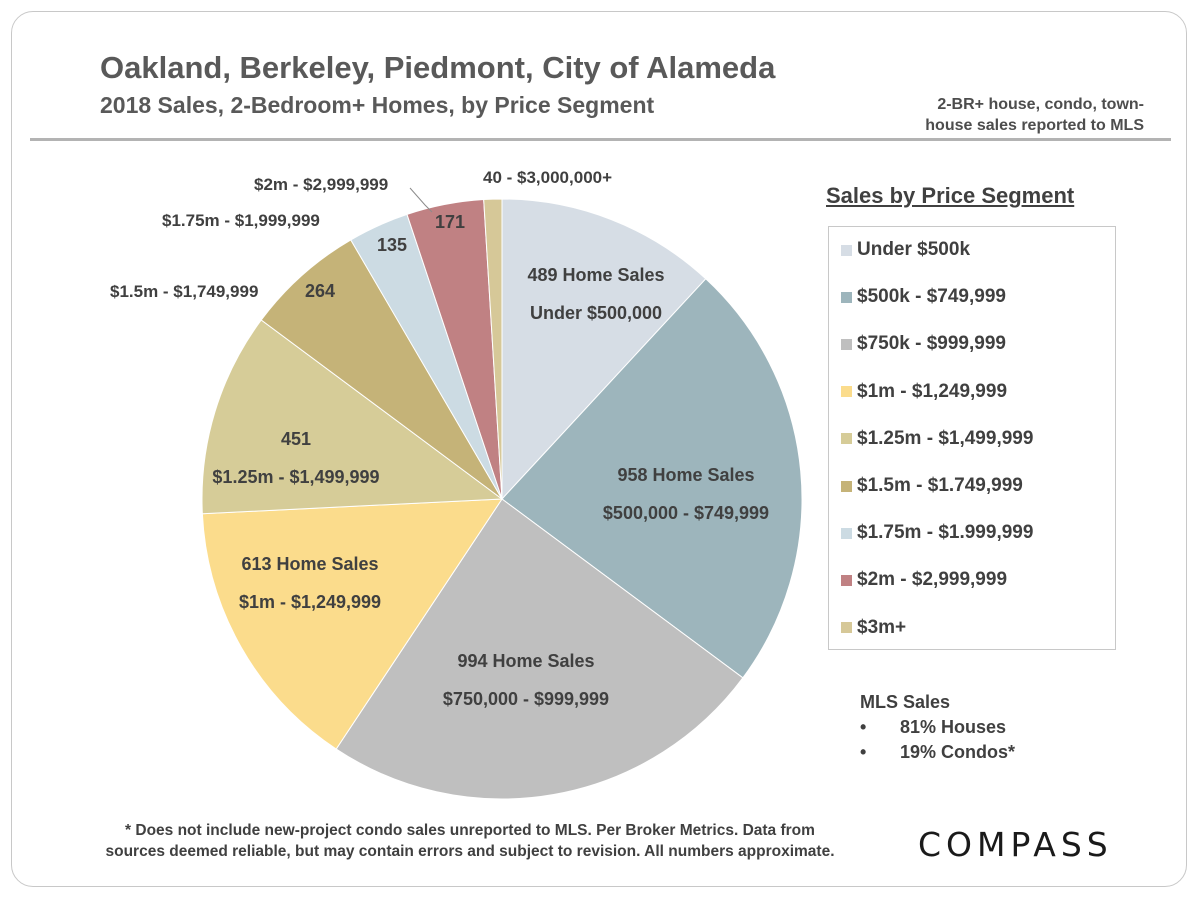 The height and width of the screenshot is (900, 1200). I want to click on legend-label: $2m - $2,999,999, so click(932, 580).